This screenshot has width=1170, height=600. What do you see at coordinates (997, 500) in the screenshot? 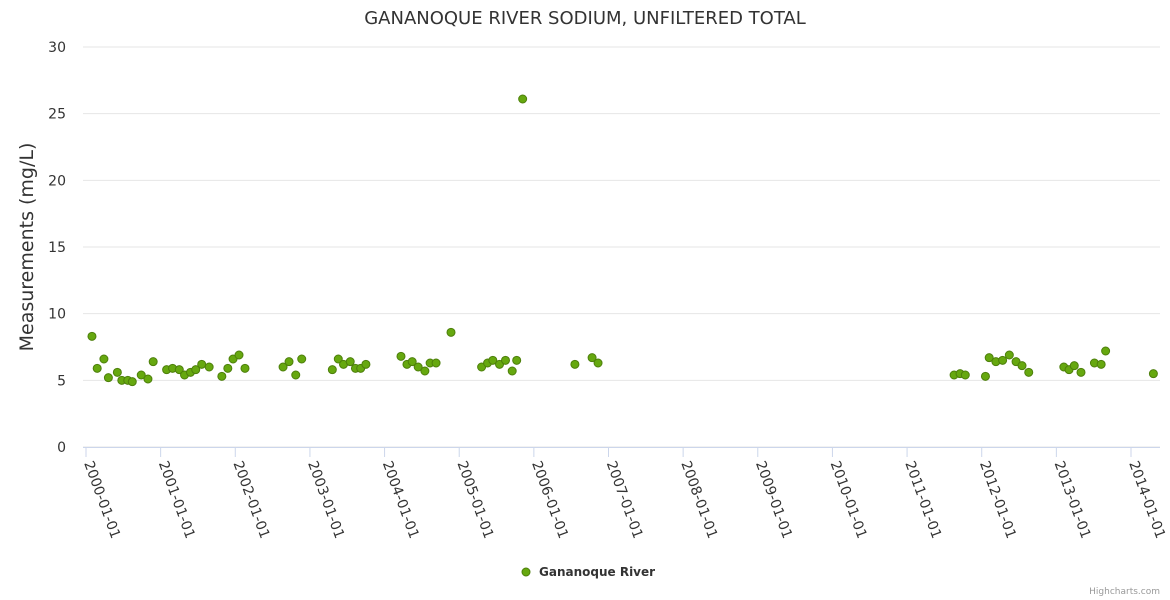
I see `x-tick-label: 2012-01-01` at bounding box center [997, 500].